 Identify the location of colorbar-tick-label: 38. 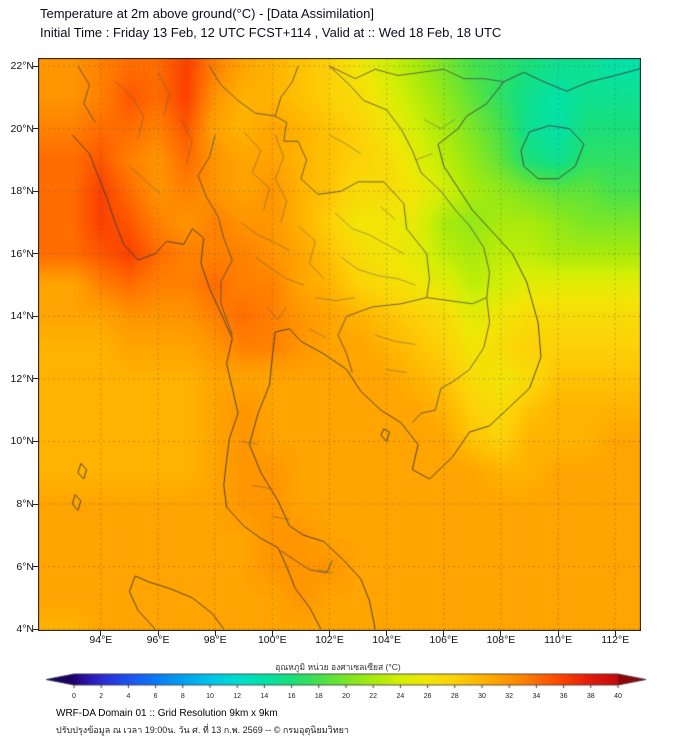
(590, 696).